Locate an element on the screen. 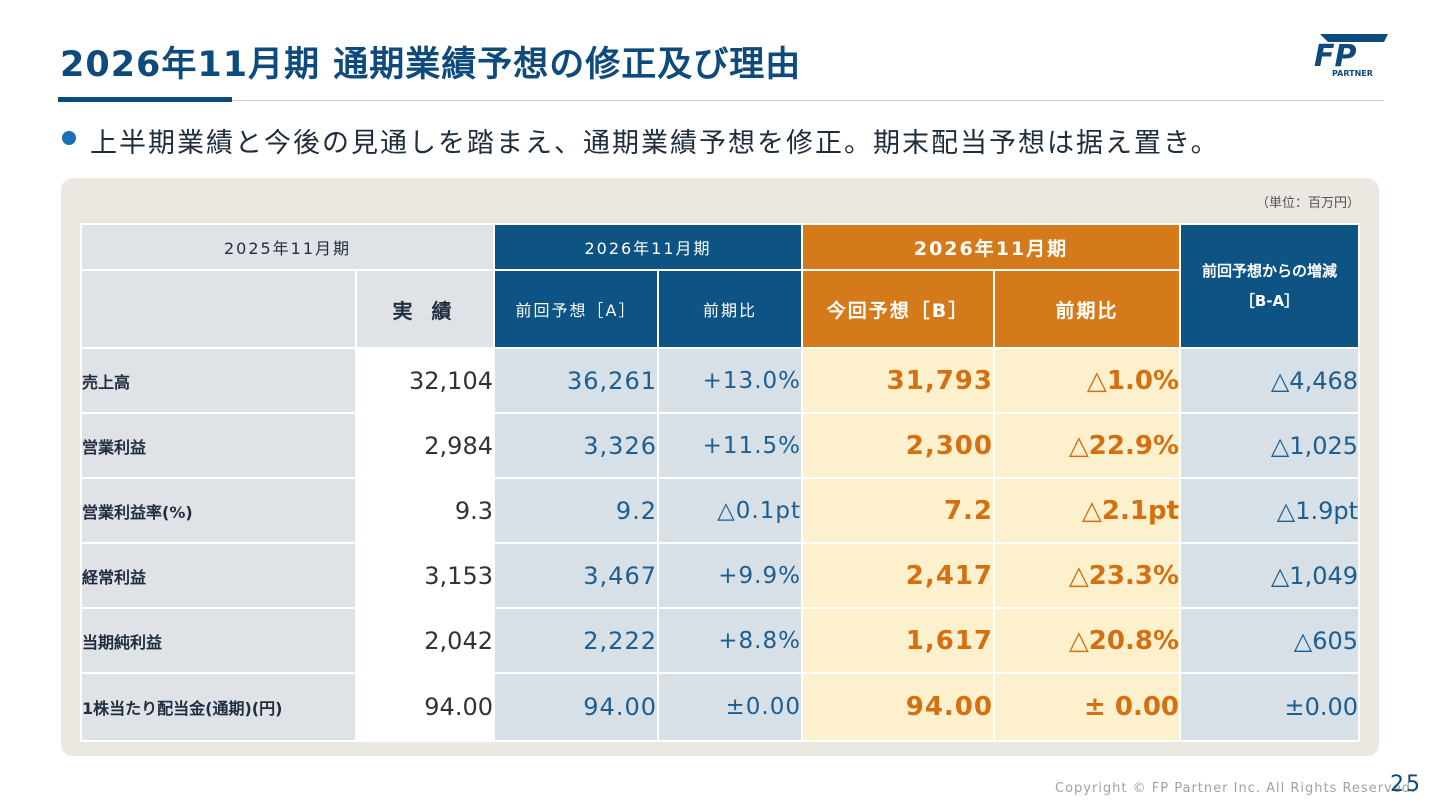 This screenshot has width=1440, height=810. cur-yoy-value: ± 0.00 is located at coordinates (1087, 707).